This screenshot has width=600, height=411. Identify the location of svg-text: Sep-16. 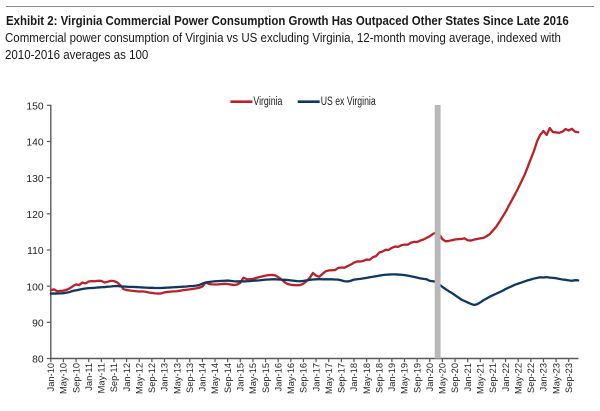
(304, 378).